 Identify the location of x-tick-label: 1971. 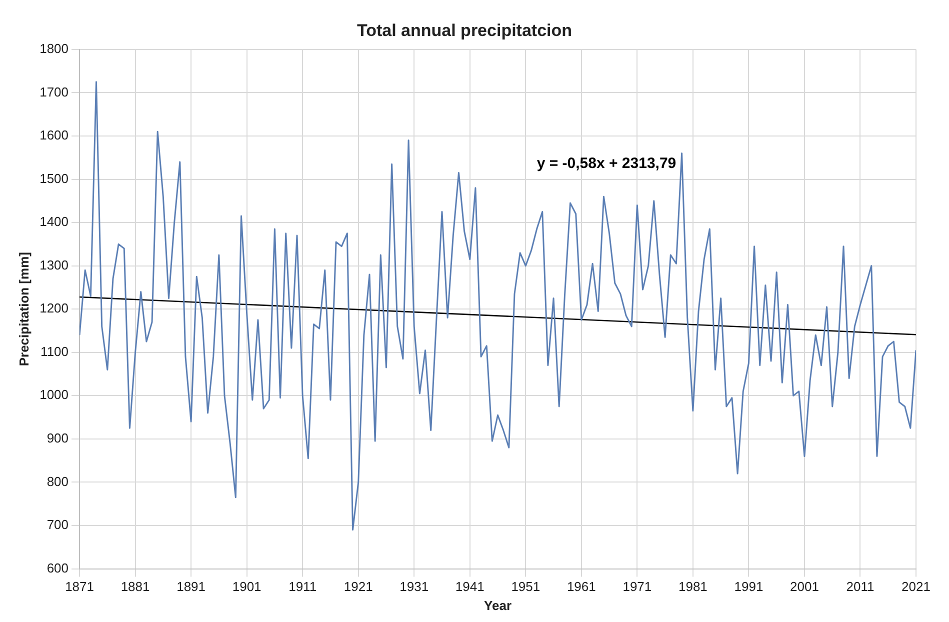
(637, 586).